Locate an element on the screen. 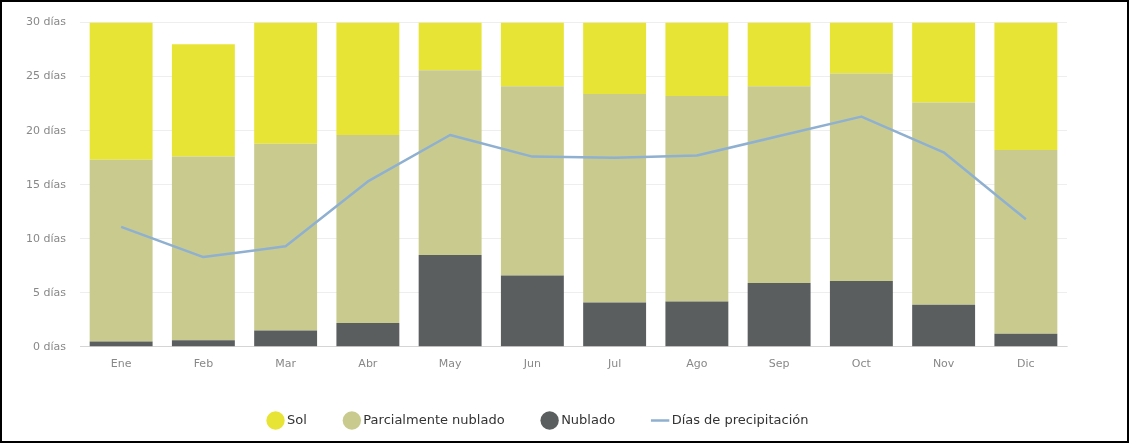 The width and height of the screenshot is (1129, 443). x-tick-label: Oct is located at coordinates (861, 364).